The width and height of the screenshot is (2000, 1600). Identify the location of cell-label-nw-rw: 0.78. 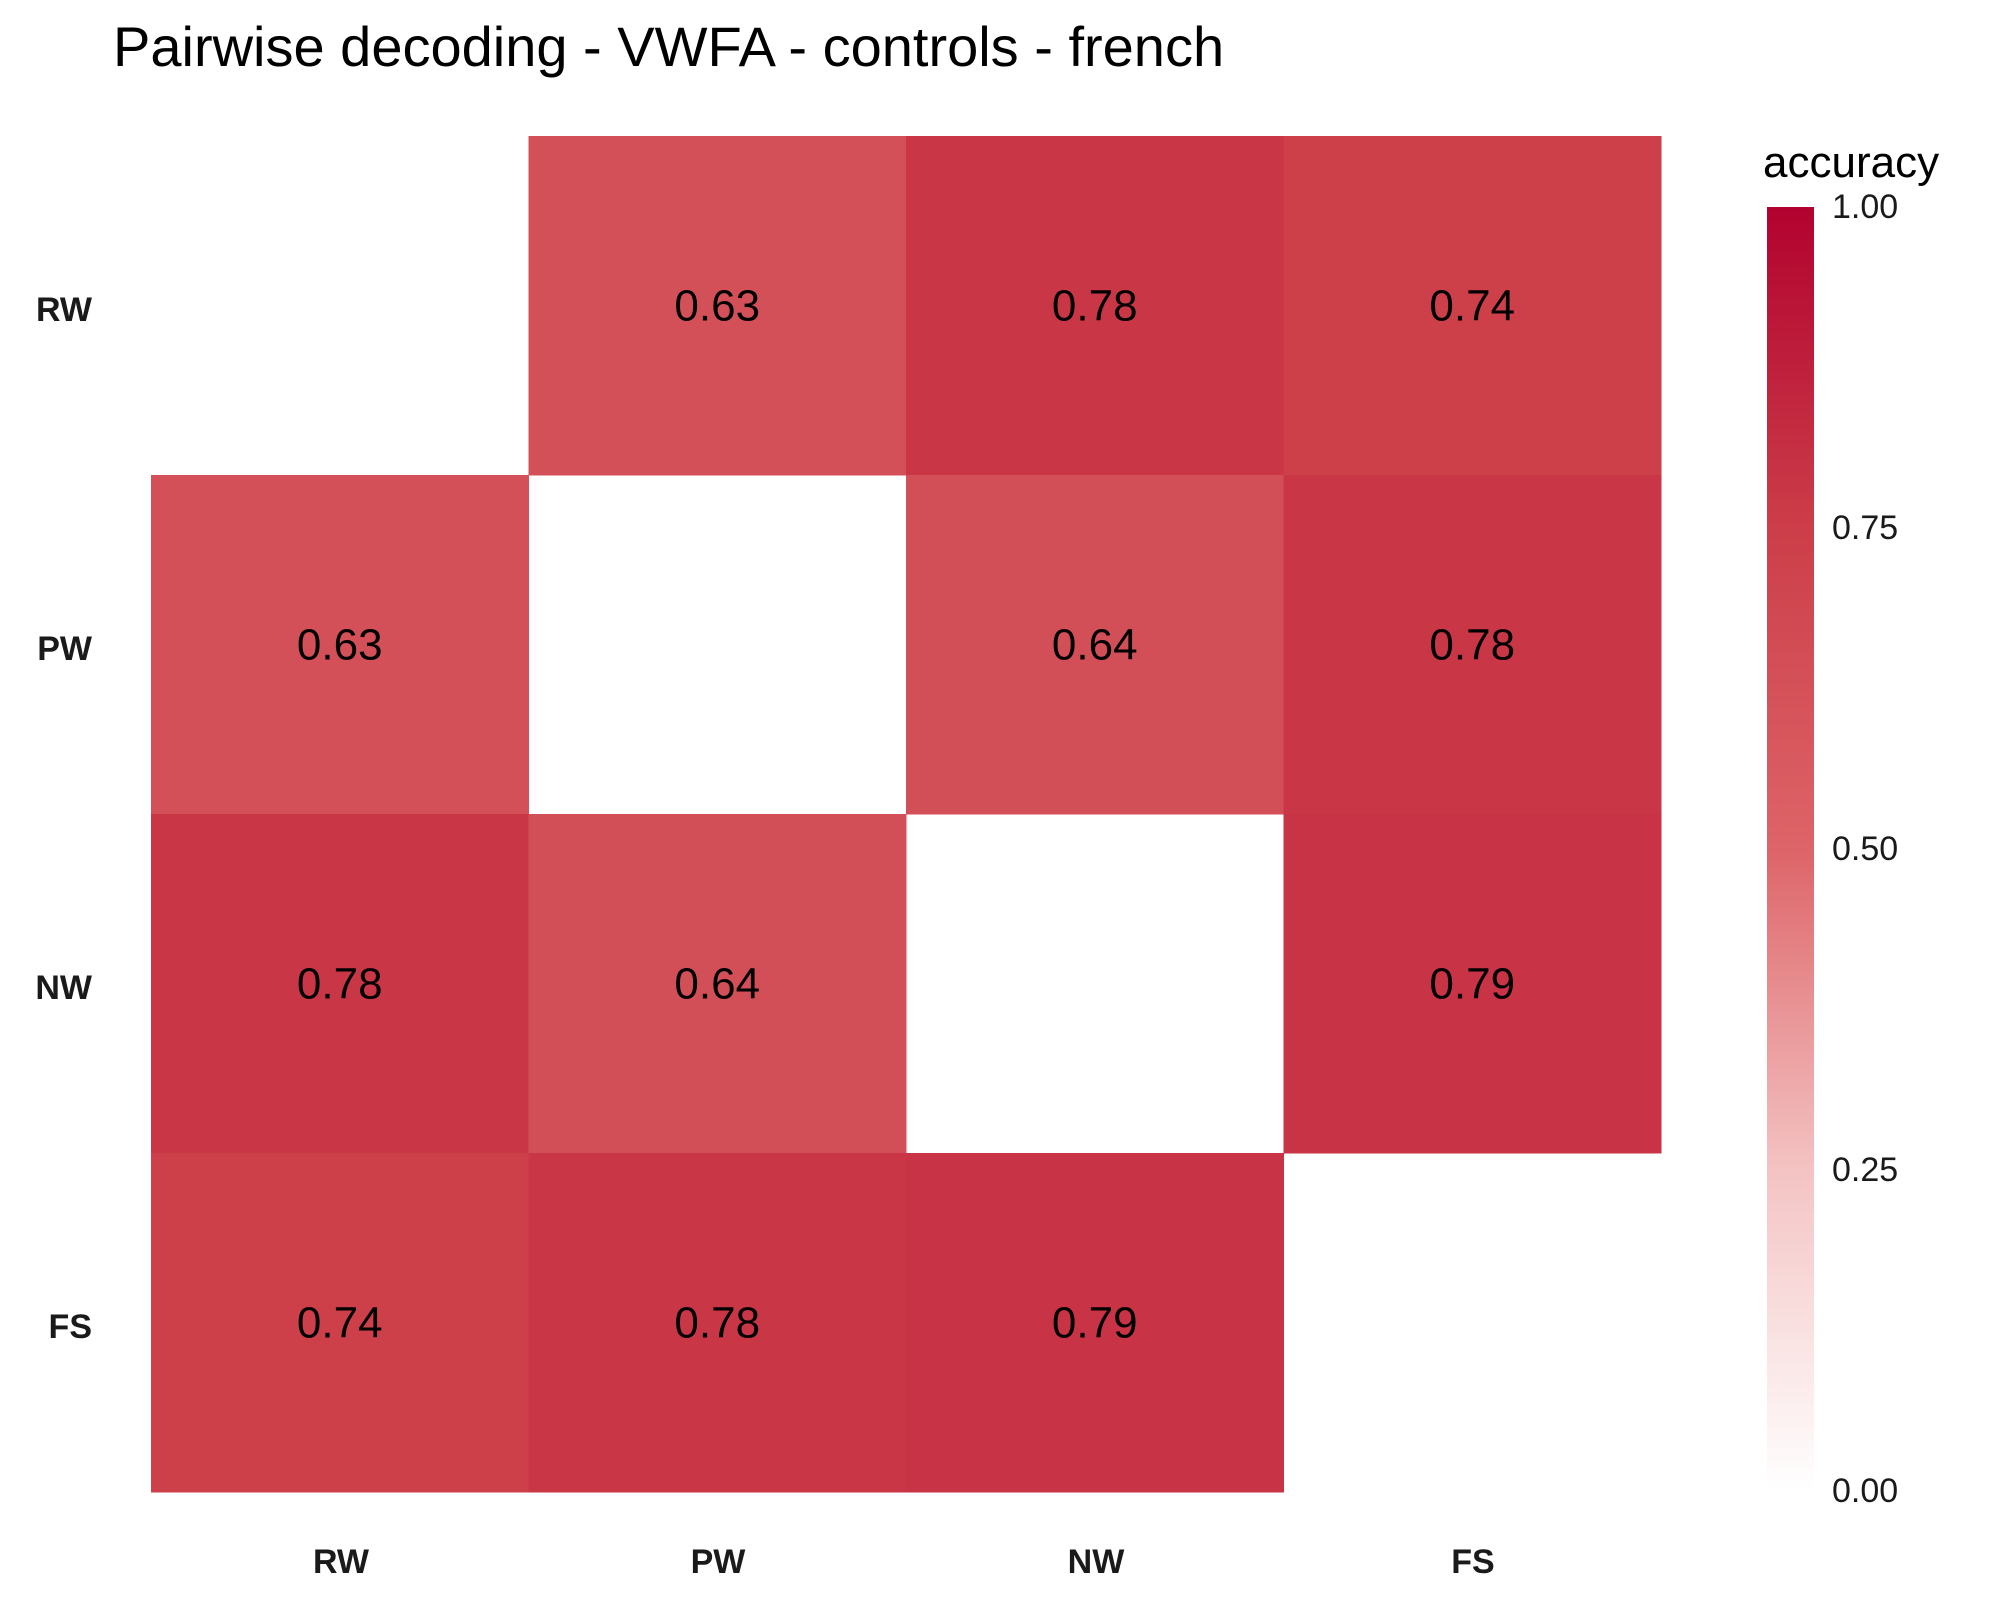
(340, 984).